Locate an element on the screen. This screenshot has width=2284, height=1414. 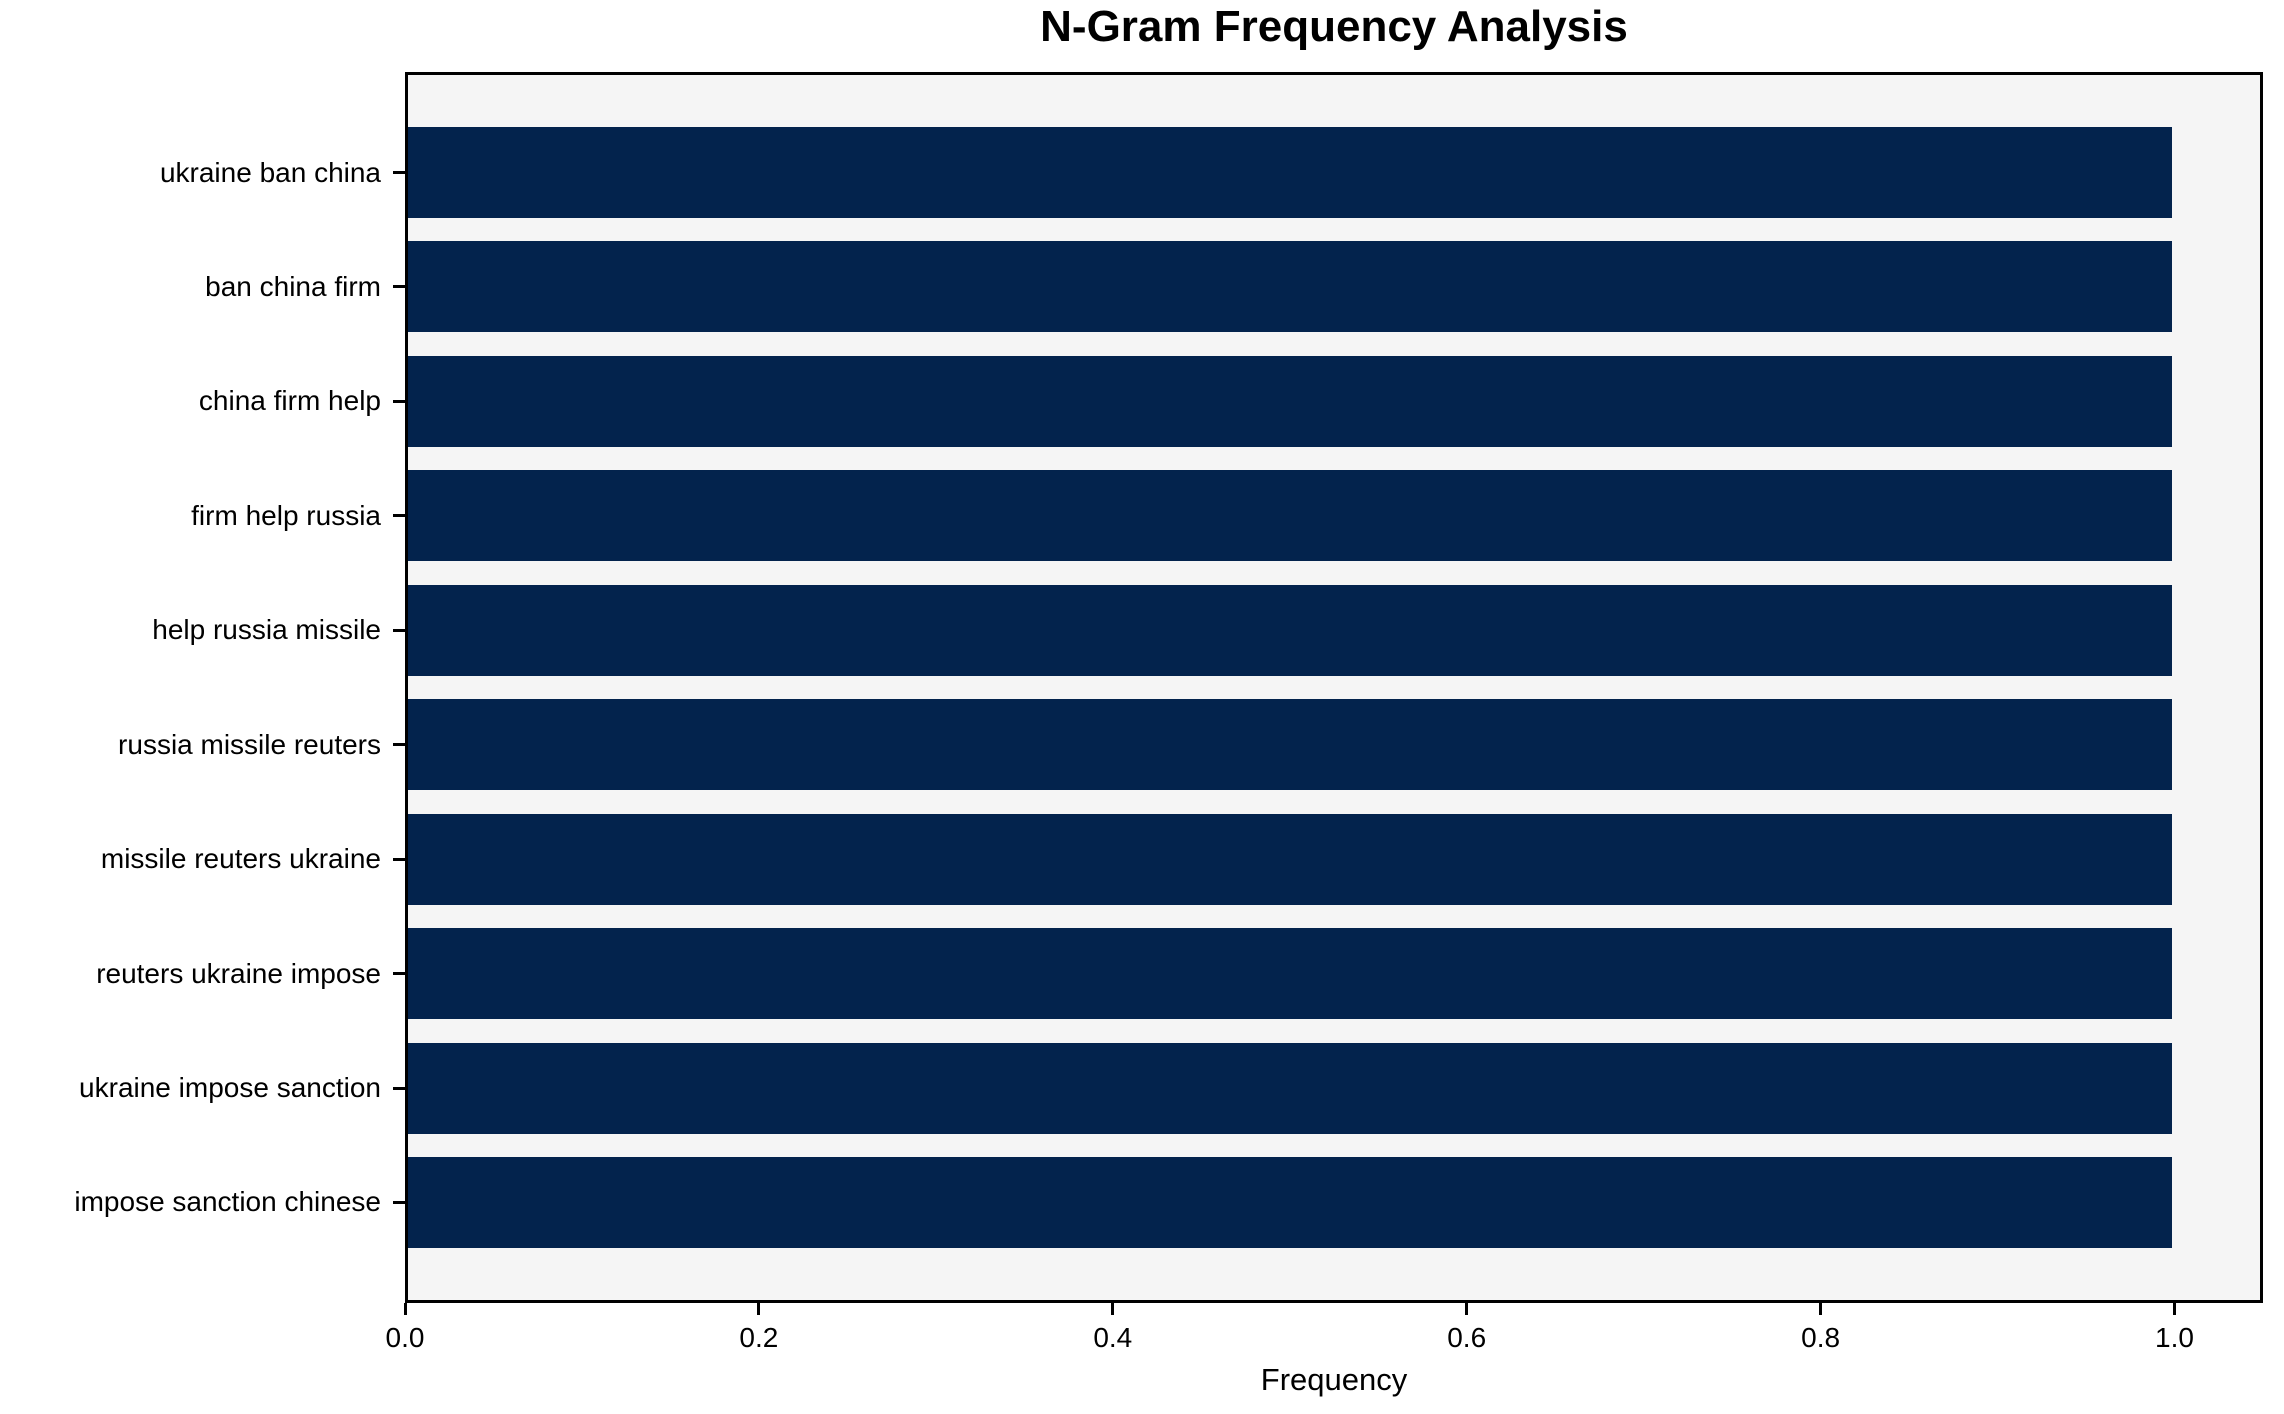
x-tick-label: 1.0 is located at coordinates (2174, 1337).